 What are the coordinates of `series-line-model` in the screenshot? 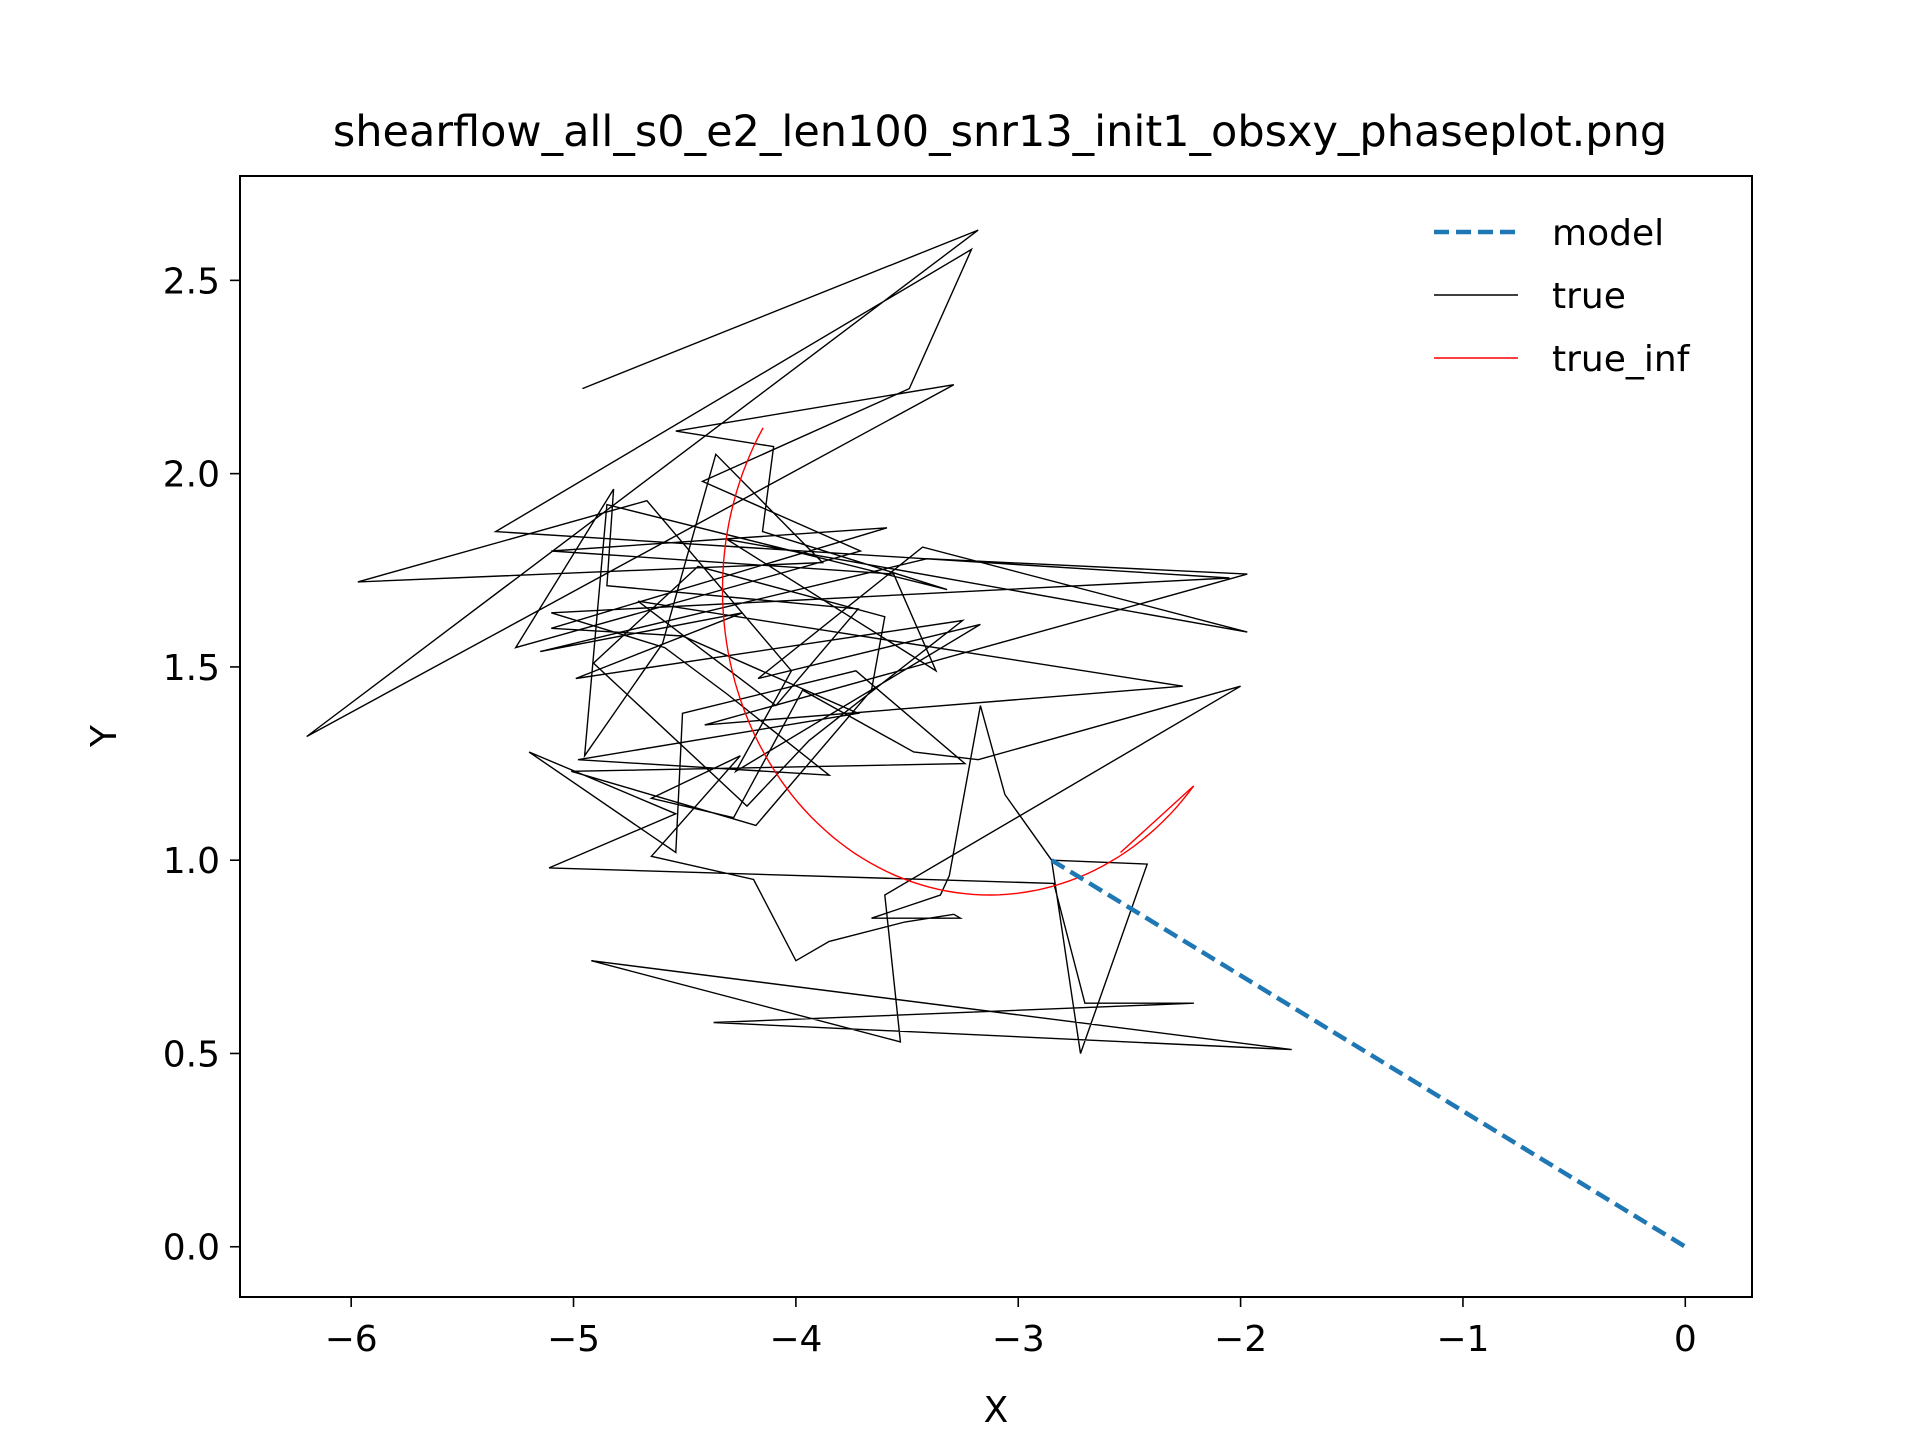 It's located at (1368, 1053).